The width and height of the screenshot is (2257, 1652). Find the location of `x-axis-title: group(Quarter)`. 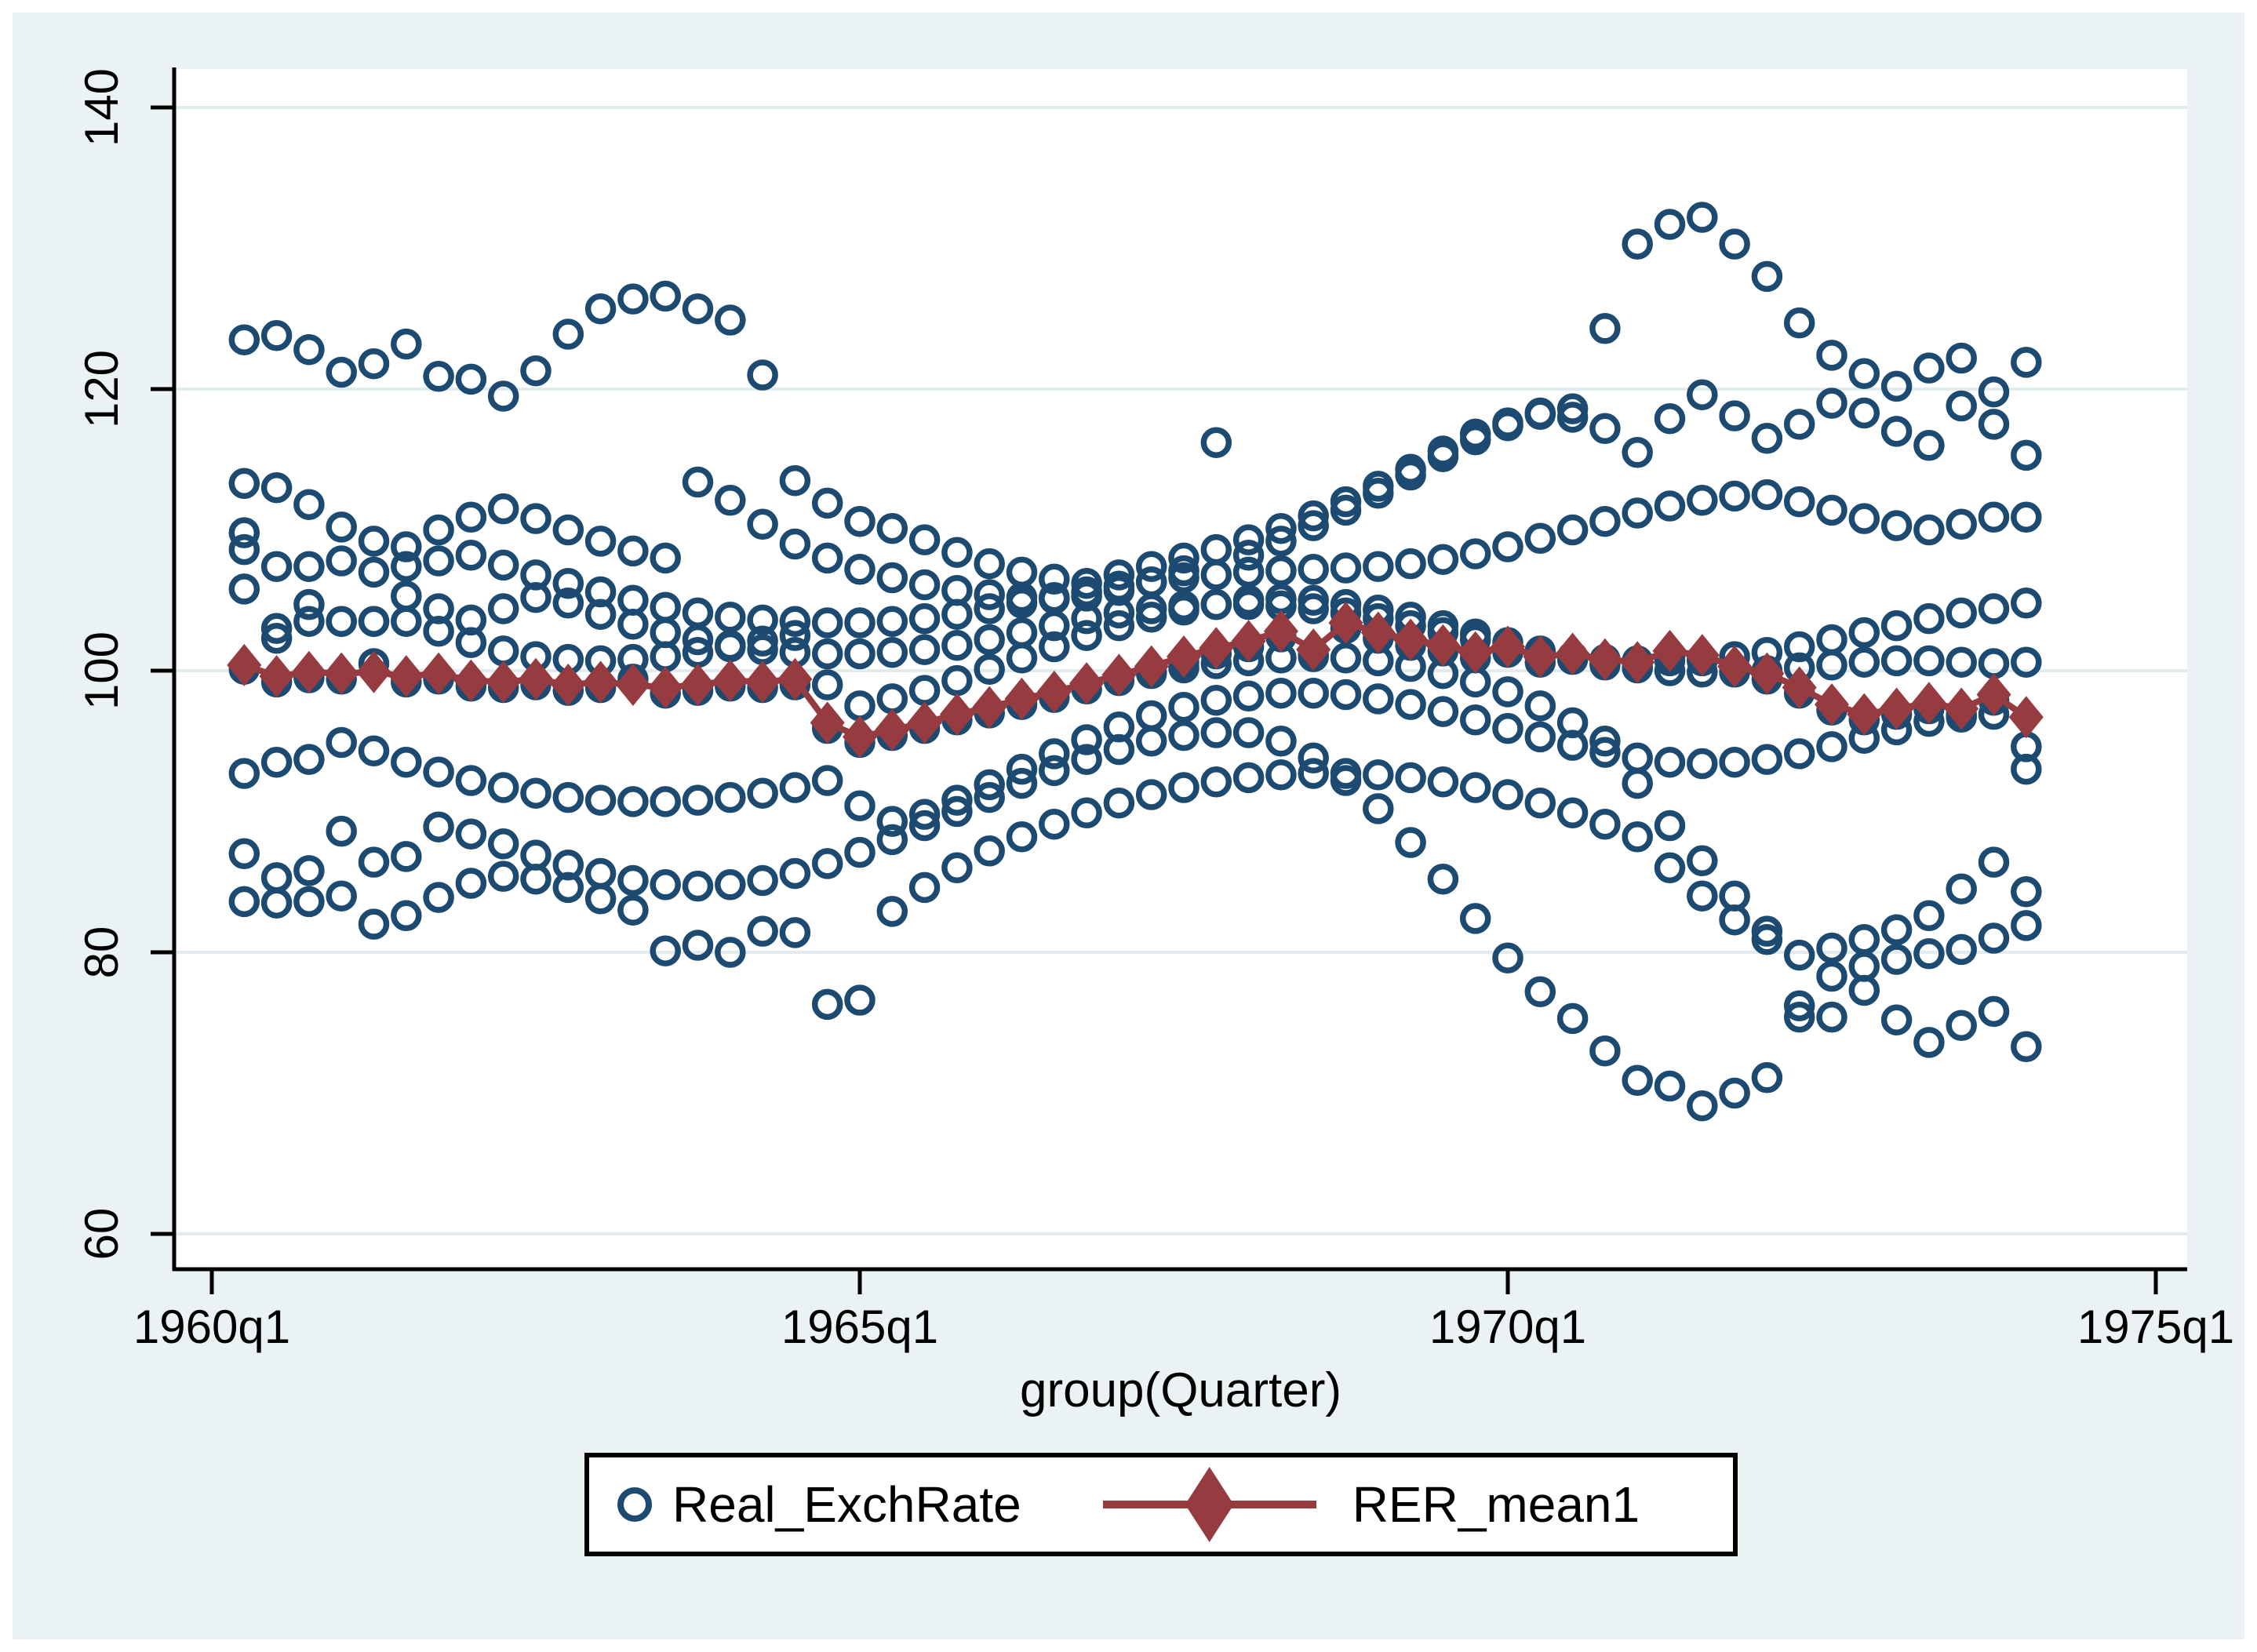

x-axis-title: group(Quarter) is located at coordinates (1181, 1390).